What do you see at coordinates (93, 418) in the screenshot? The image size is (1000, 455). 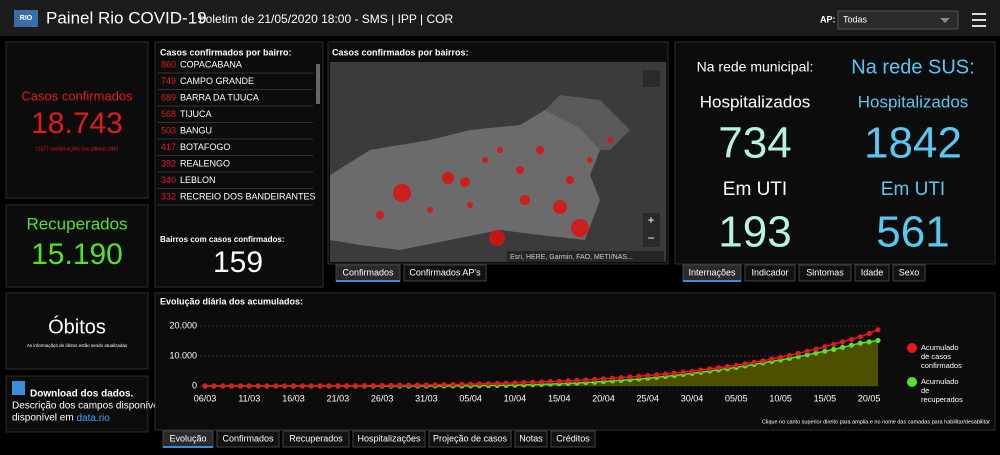 I see `link: data.rio` at bounding box center [93, 418].